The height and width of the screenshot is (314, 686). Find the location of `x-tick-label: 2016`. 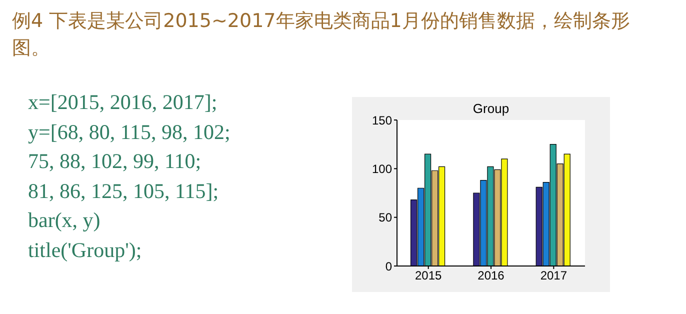

x-tick-label: 2016 is located at coordinates (491, 275).